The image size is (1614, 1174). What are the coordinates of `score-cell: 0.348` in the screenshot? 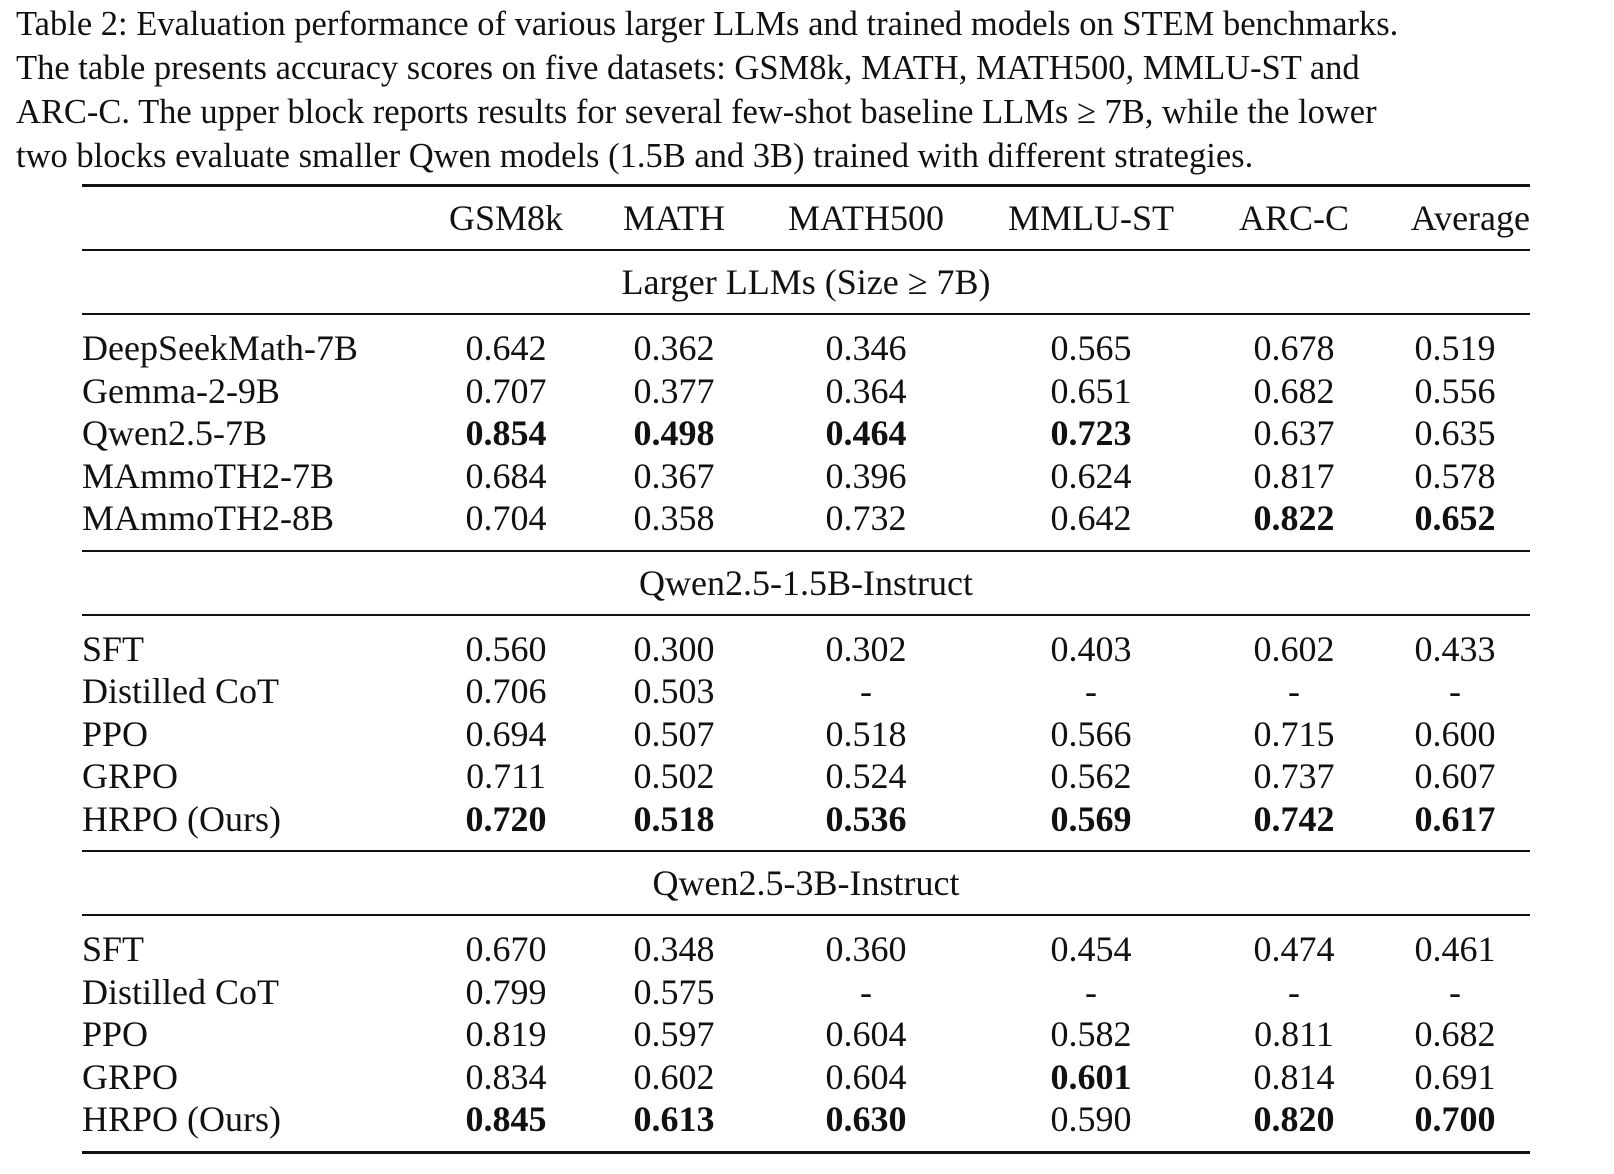 It's located at (674, 949).